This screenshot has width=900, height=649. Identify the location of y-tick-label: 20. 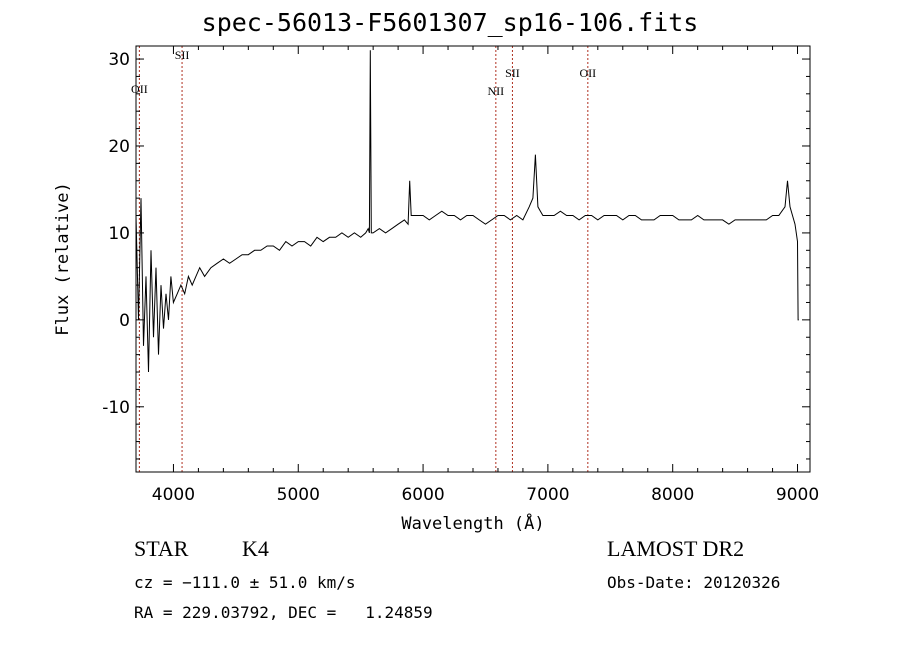
(119, 147).